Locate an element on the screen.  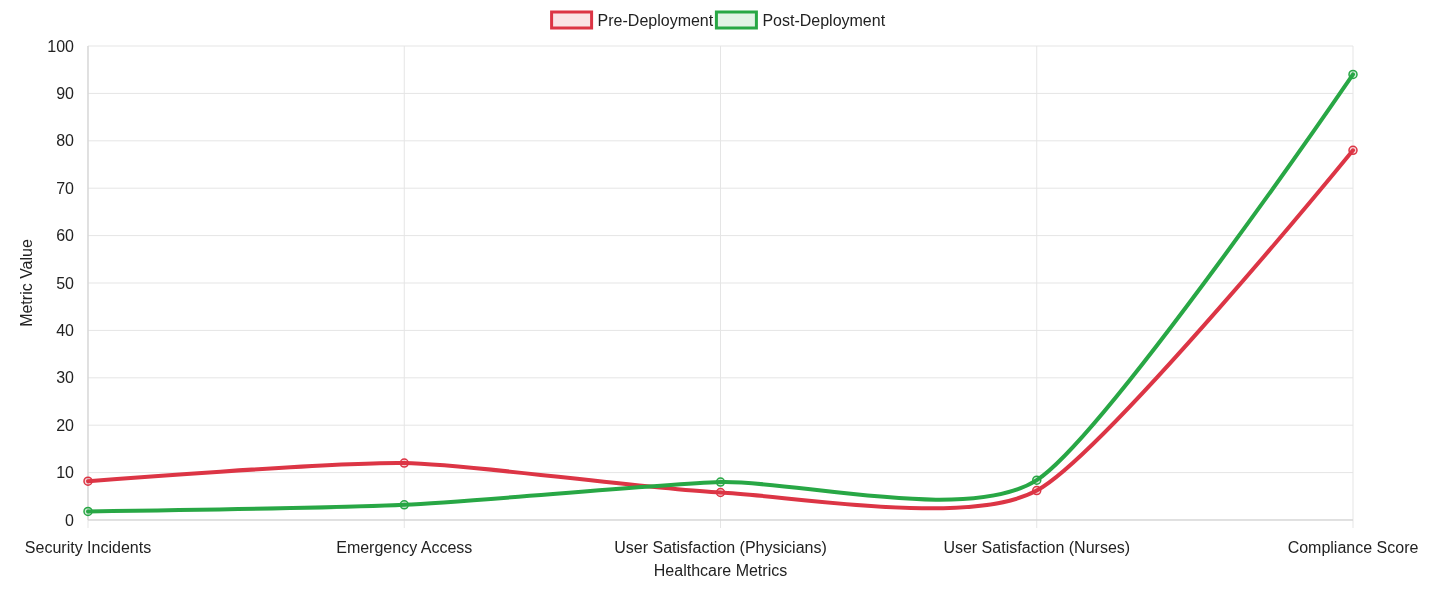
y-tick-label: 80 is located at coordinates (65, 141).